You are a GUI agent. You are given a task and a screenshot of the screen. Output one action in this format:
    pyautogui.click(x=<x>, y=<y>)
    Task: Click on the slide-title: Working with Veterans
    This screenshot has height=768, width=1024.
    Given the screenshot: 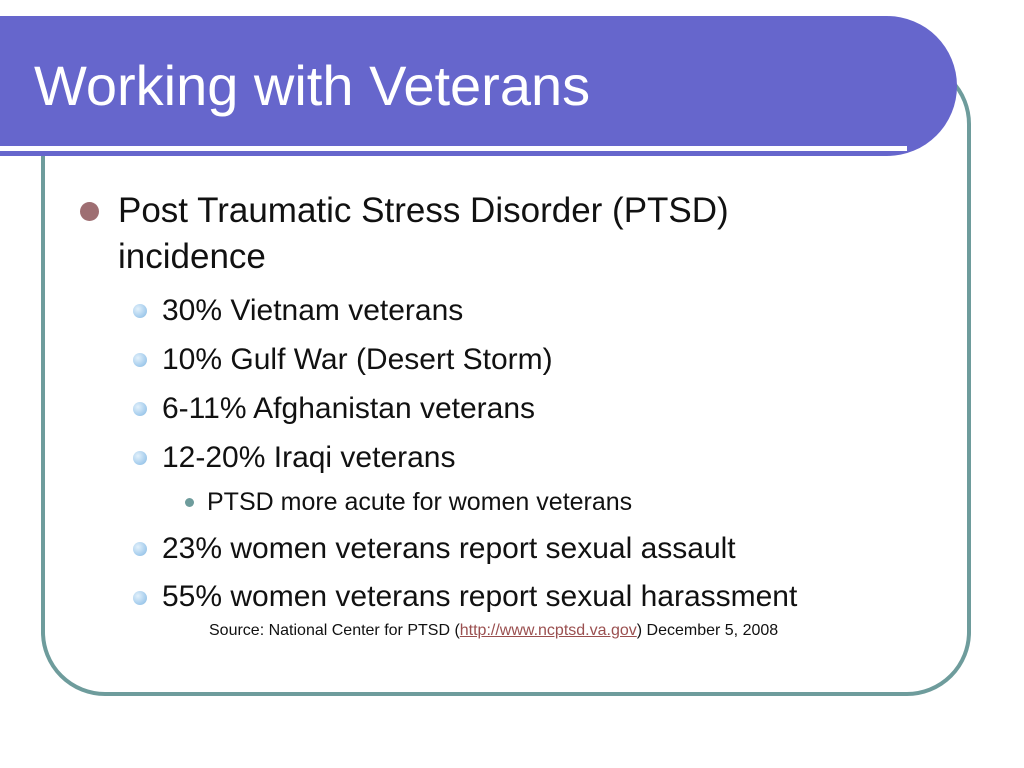 What is the action you would take?
    pyautogui.click(x=312, y=85)
    